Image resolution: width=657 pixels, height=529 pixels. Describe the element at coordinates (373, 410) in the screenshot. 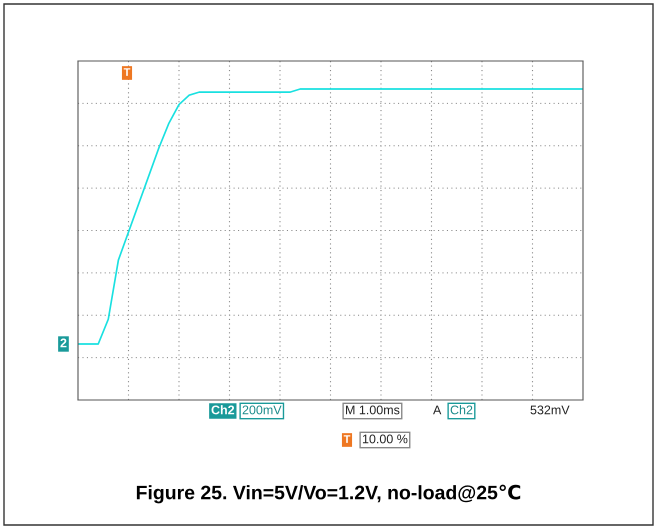

I see `text: M 1.00ms` at that location.